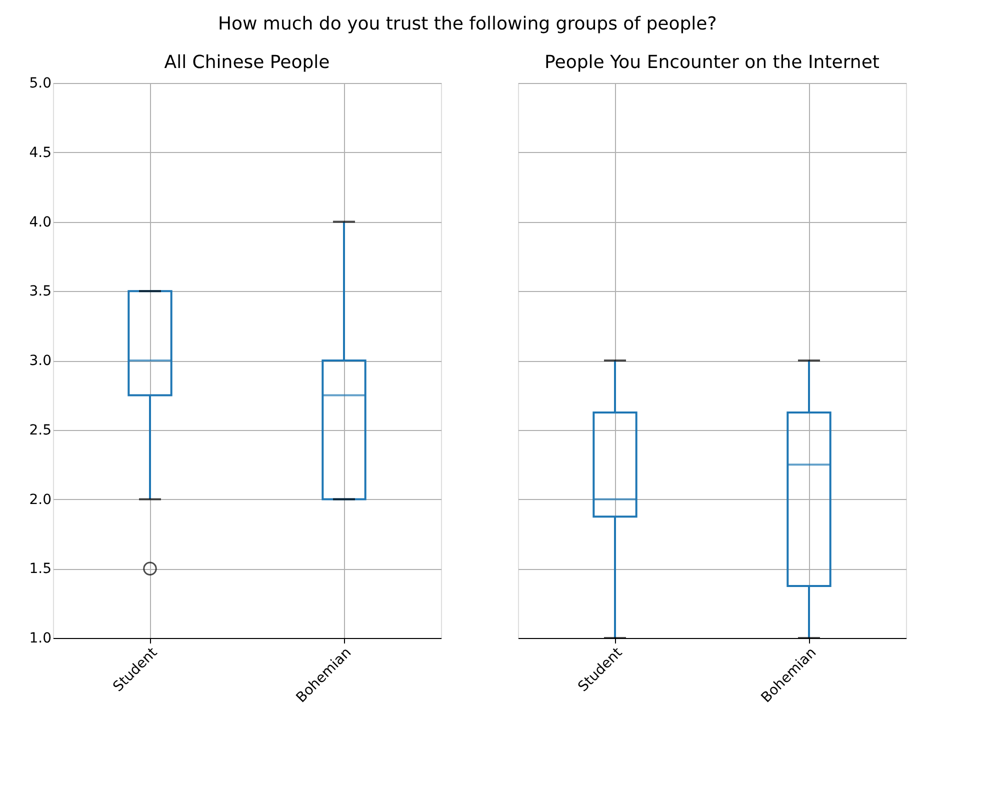 The height and width of the screenshot is (789, 984). Describe the element at coordinates (40, 361) in the screenshot. I see `y-tick-label: 3.0` at that location.